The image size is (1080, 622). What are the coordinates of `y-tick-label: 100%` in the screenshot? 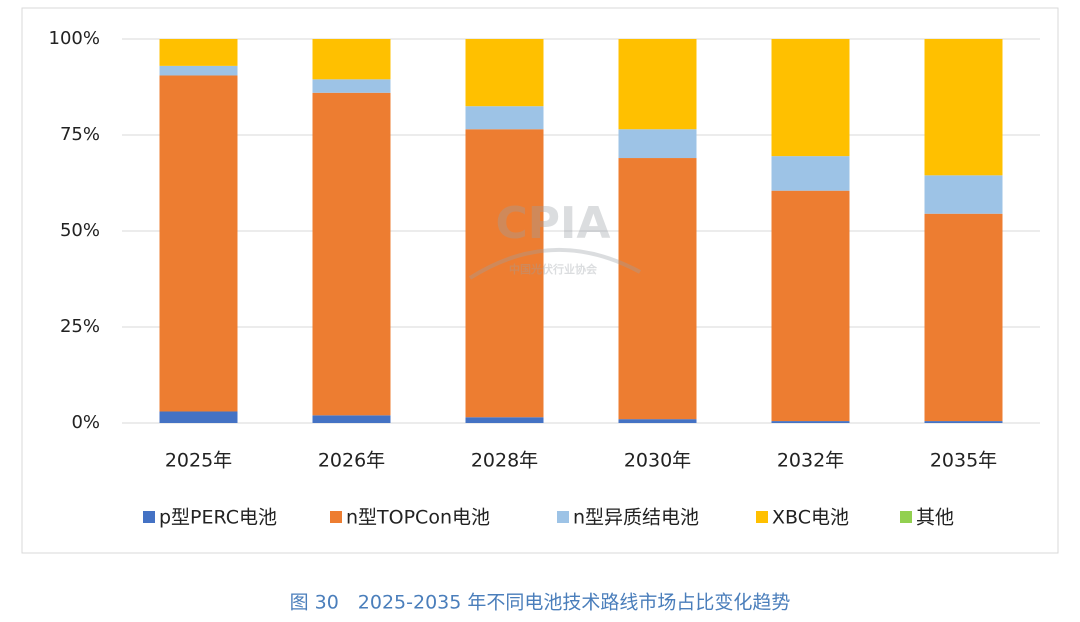 It's located at (74, 38).